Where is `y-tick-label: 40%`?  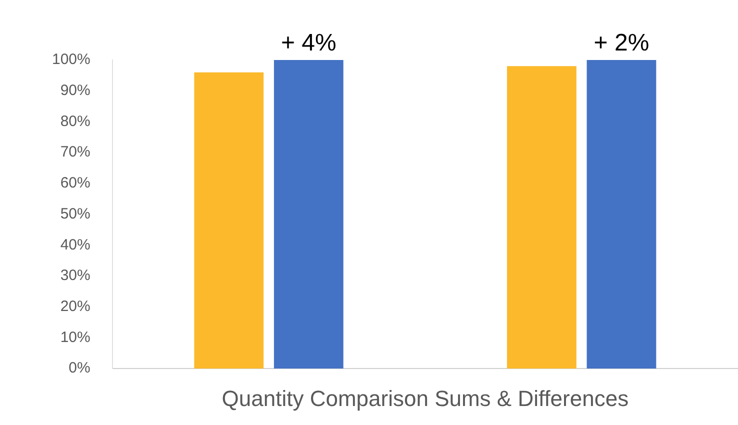 y-tick-label: 40% is located at coordinates (75, 245).